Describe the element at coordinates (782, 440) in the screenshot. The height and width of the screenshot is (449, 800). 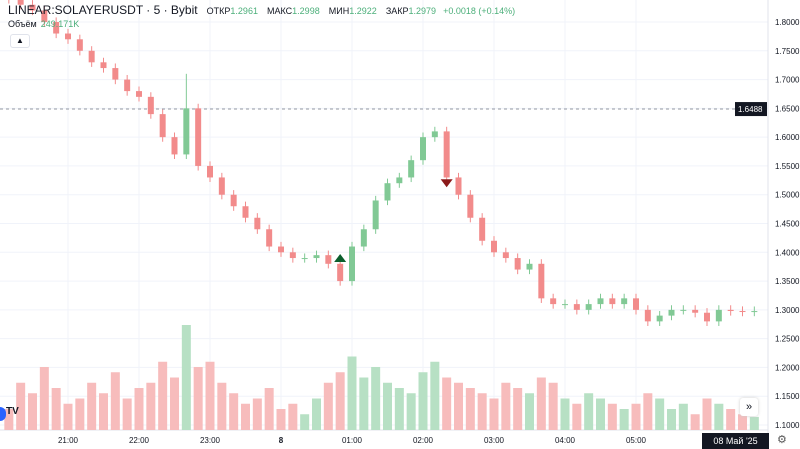
I see `settings-gear-icon: ⚙` at that location.